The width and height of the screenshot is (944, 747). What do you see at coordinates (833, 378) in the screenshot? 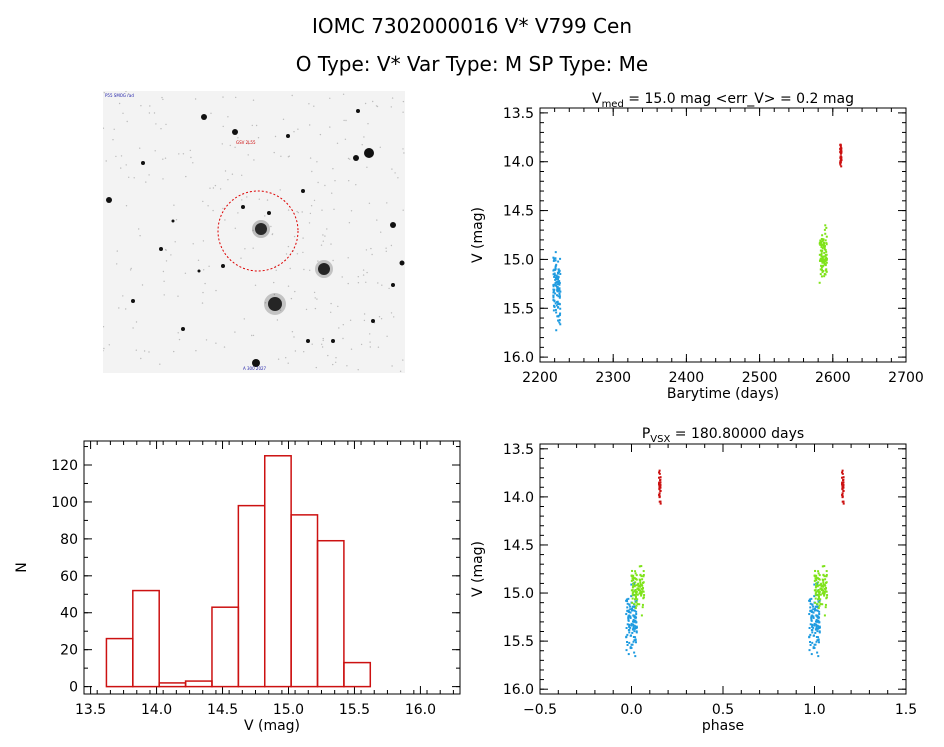
I see `lc-xtick-label: 2600` at bounding box center [833, 378].